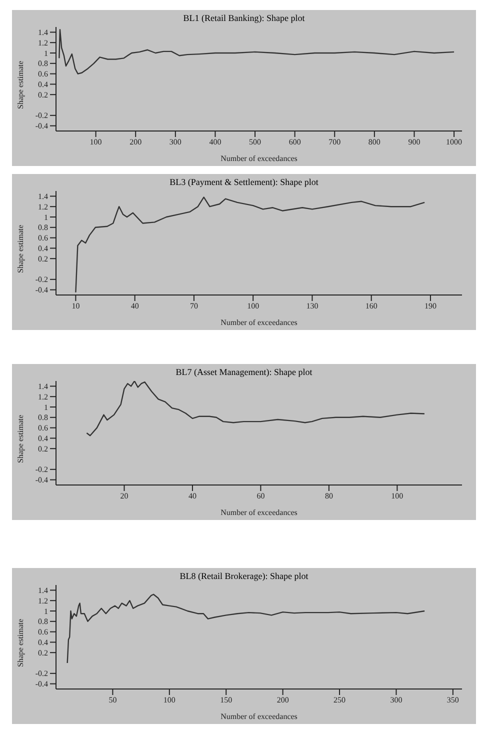 The width and height of the screenshot is (484, 733). I want to click on x-tick-label: 160, so click(371, 306).